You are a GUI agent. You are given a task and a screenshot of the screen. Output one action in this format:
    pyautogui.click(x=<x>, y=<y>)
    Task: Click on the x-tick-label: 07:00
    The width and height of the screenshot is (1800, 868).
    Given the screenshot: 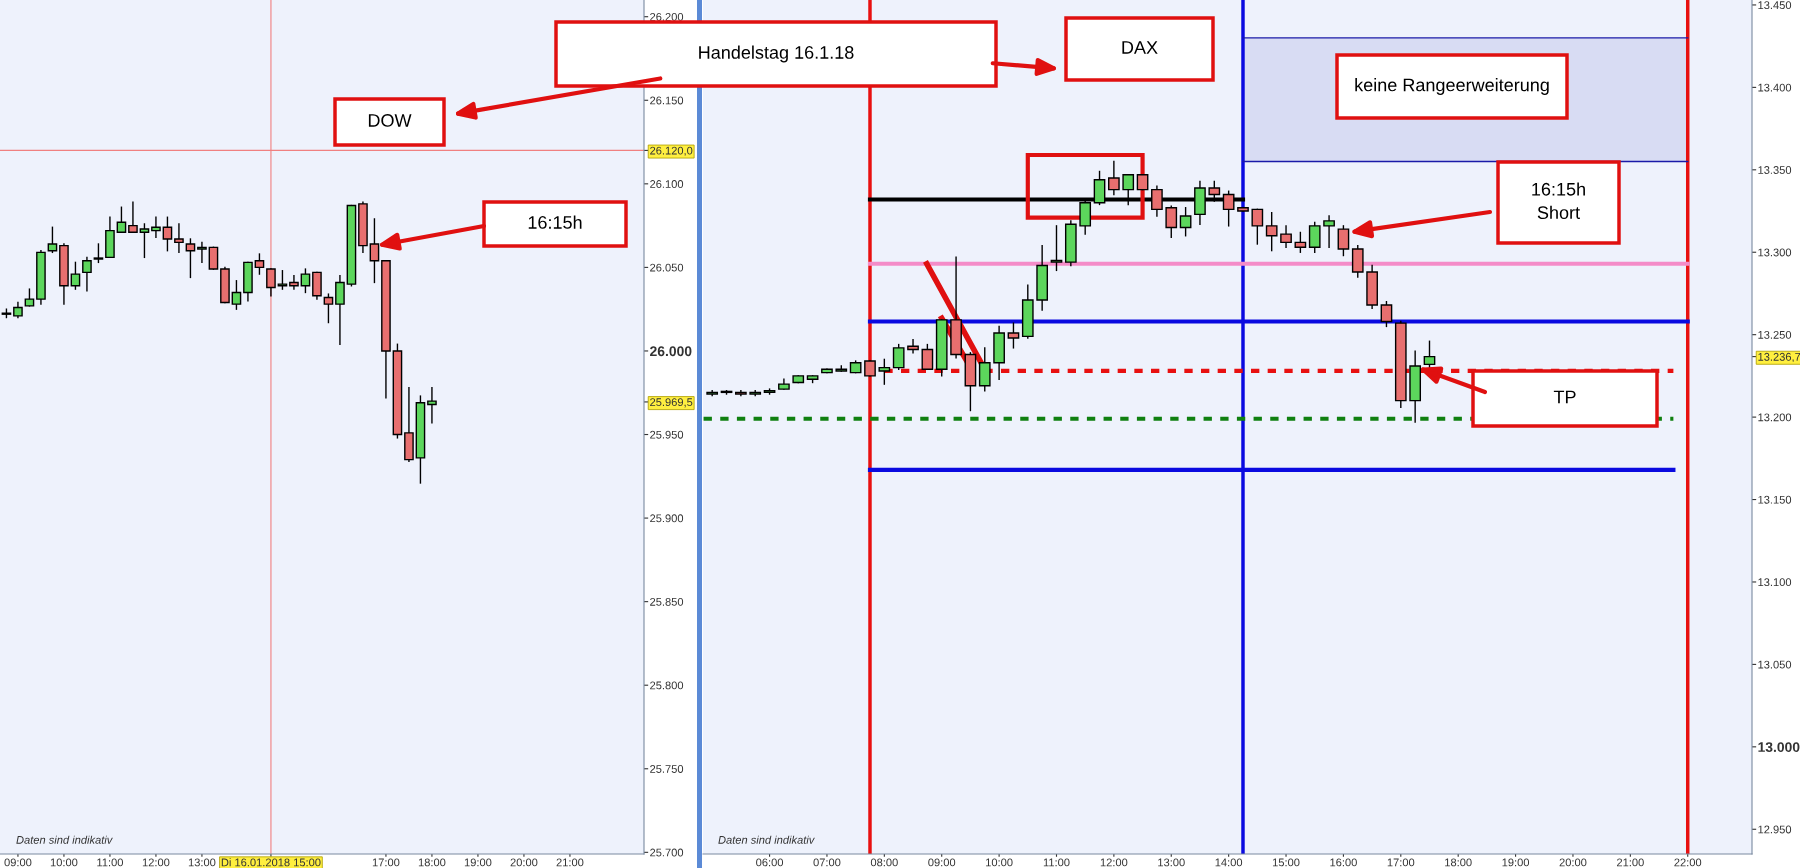 What is the action you would take?
    pyautogui.click(x=827, y=862)
    